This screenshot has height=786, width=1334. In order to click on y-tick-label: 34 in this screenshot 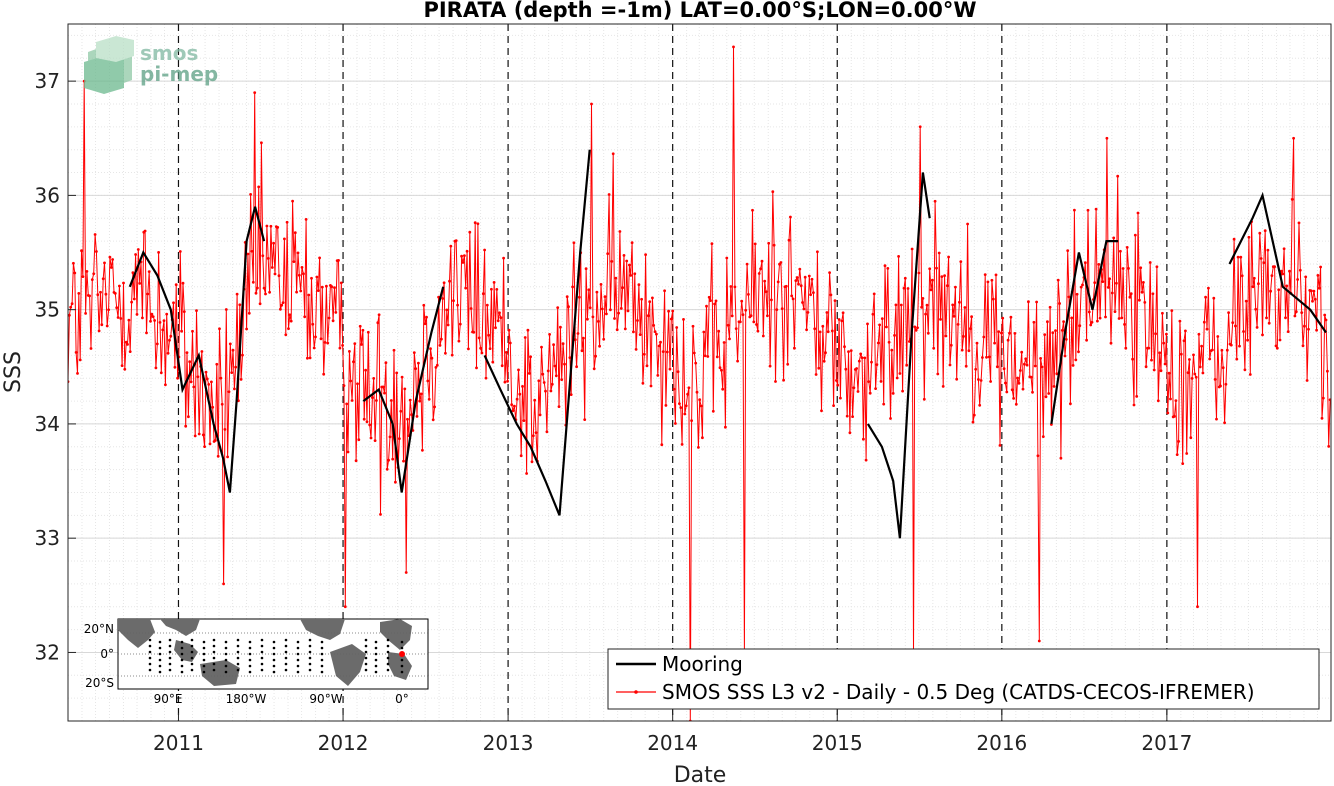, I will do `click(47, 424)`.